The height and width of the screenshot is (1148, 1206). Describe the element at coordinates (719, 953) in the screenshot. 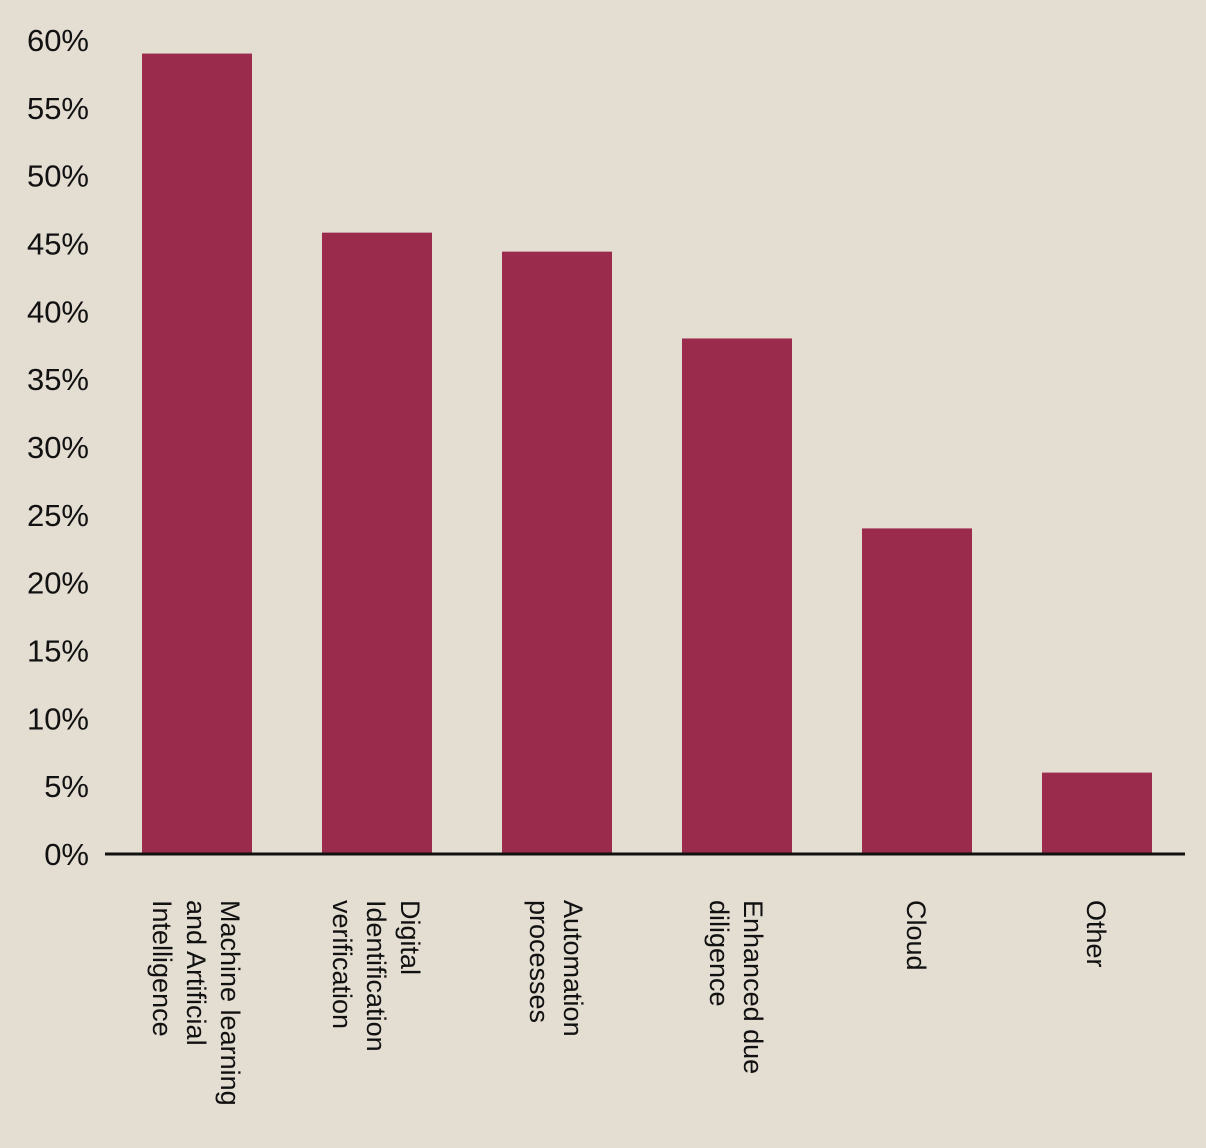

I see `x-category-label-line: diligence` at that location.